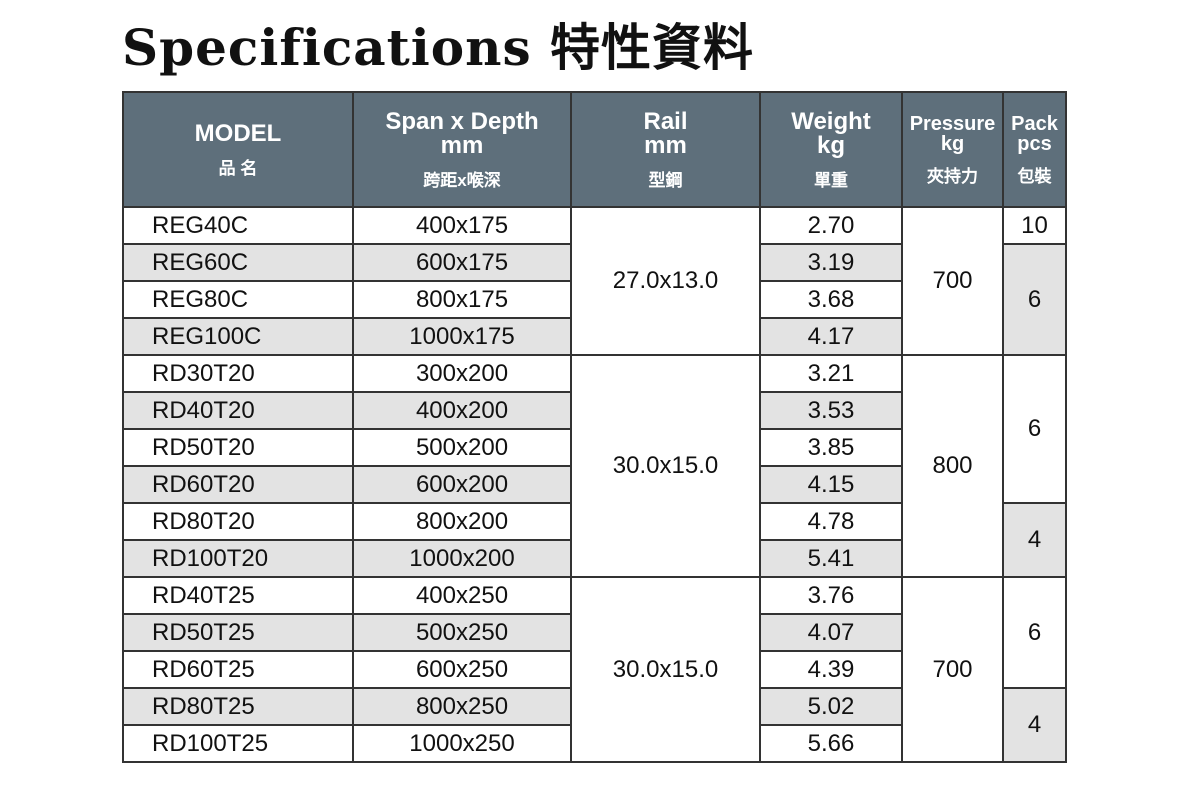 Image resolution: width=1200 pixels, height=800 pixels. I want to click on model-cell: RD60T20, so click(238, 484).